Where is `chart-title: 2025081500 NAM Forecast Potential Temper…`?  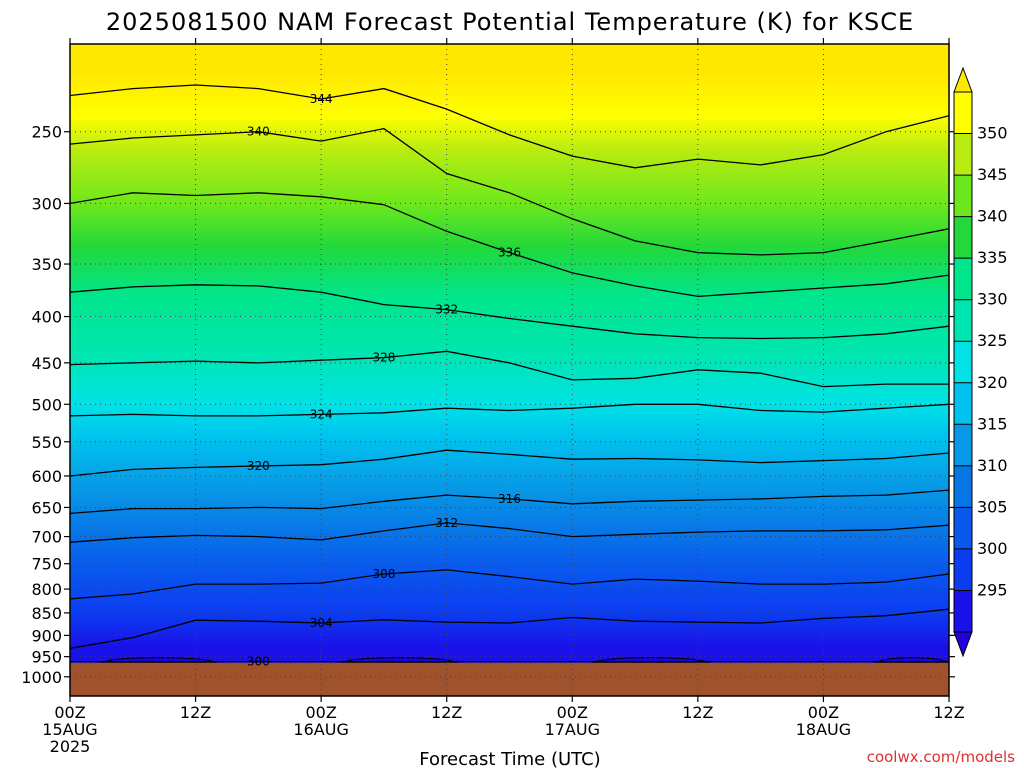
chart-title: 2025081500 NAM Forecast Potential Temper… is located at coordinates (510, 22).